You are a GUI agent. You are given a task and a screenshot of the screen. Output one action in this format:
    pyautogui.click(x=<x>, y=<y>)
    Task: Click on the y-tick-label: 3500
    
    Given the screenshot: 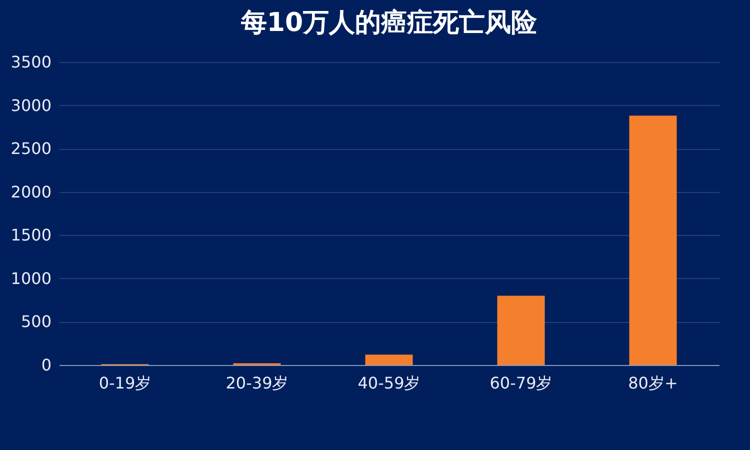 What is the action you would take?
    pyautogui.click(x=31, y=62)
    